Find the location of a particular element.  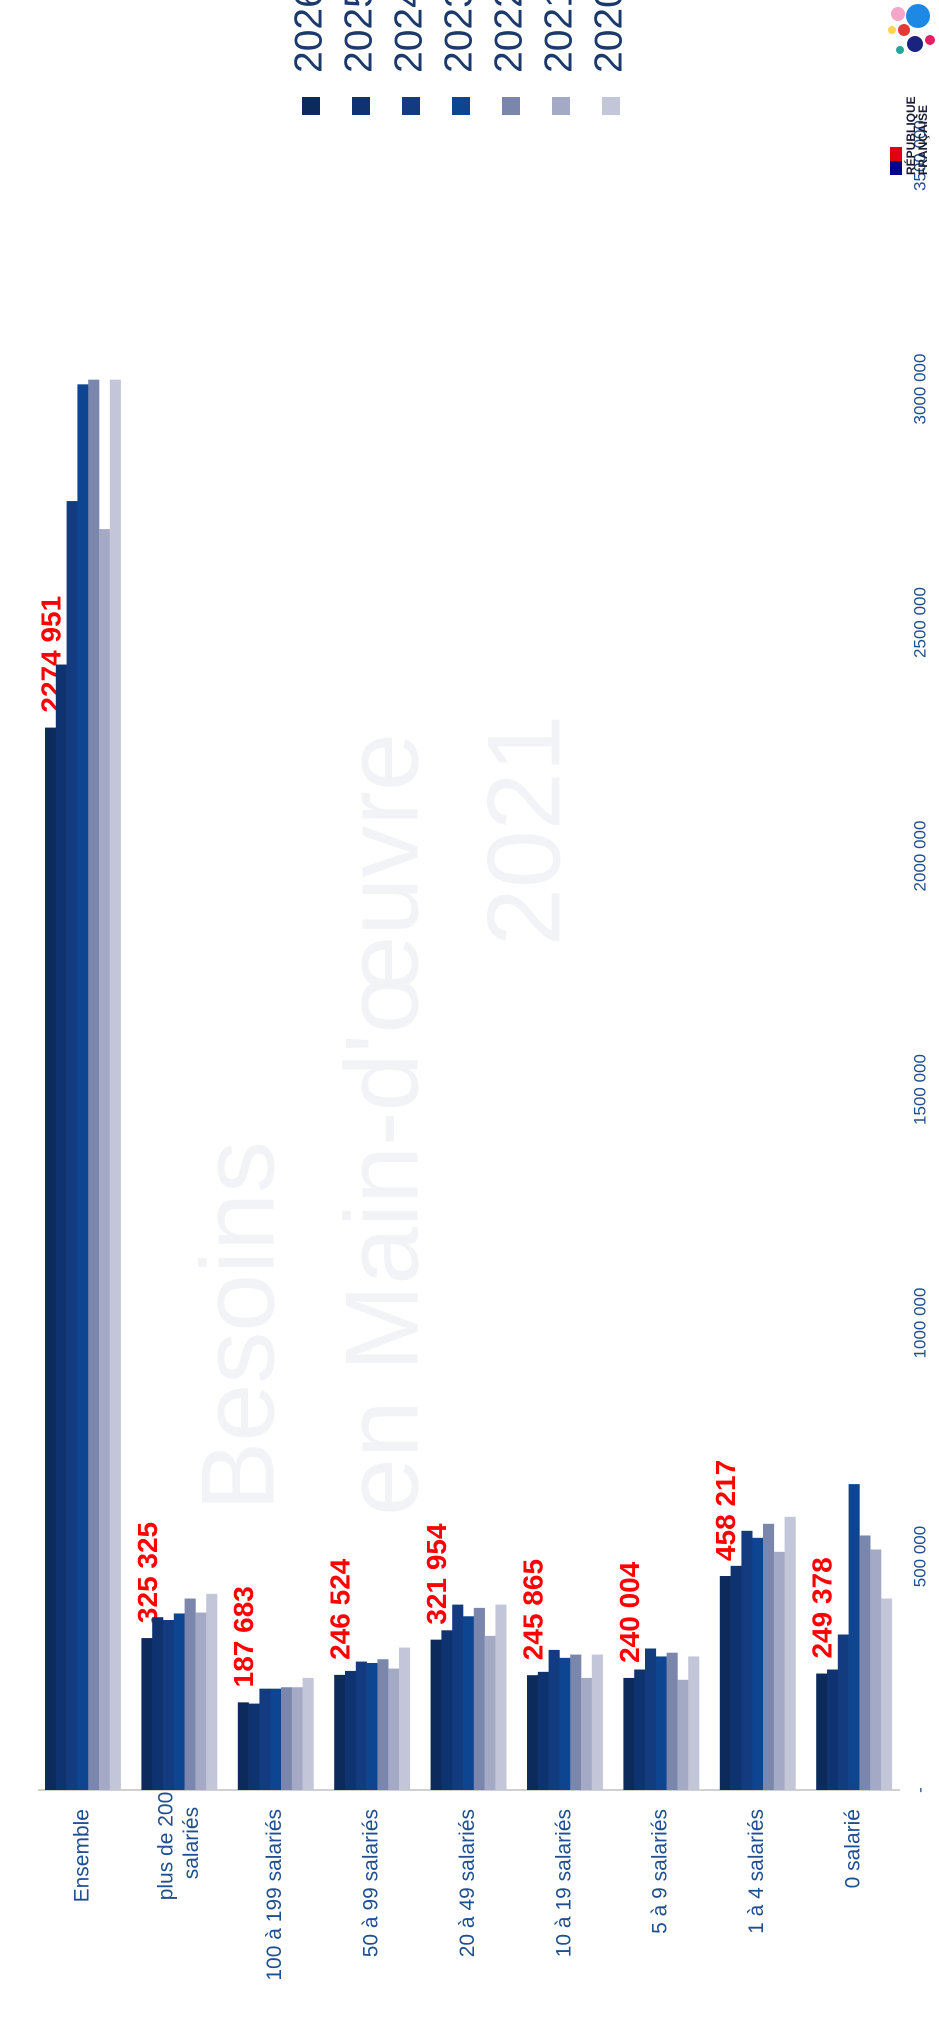

category-label: plus de 200 salariés is located at coordinates (178, 1846).